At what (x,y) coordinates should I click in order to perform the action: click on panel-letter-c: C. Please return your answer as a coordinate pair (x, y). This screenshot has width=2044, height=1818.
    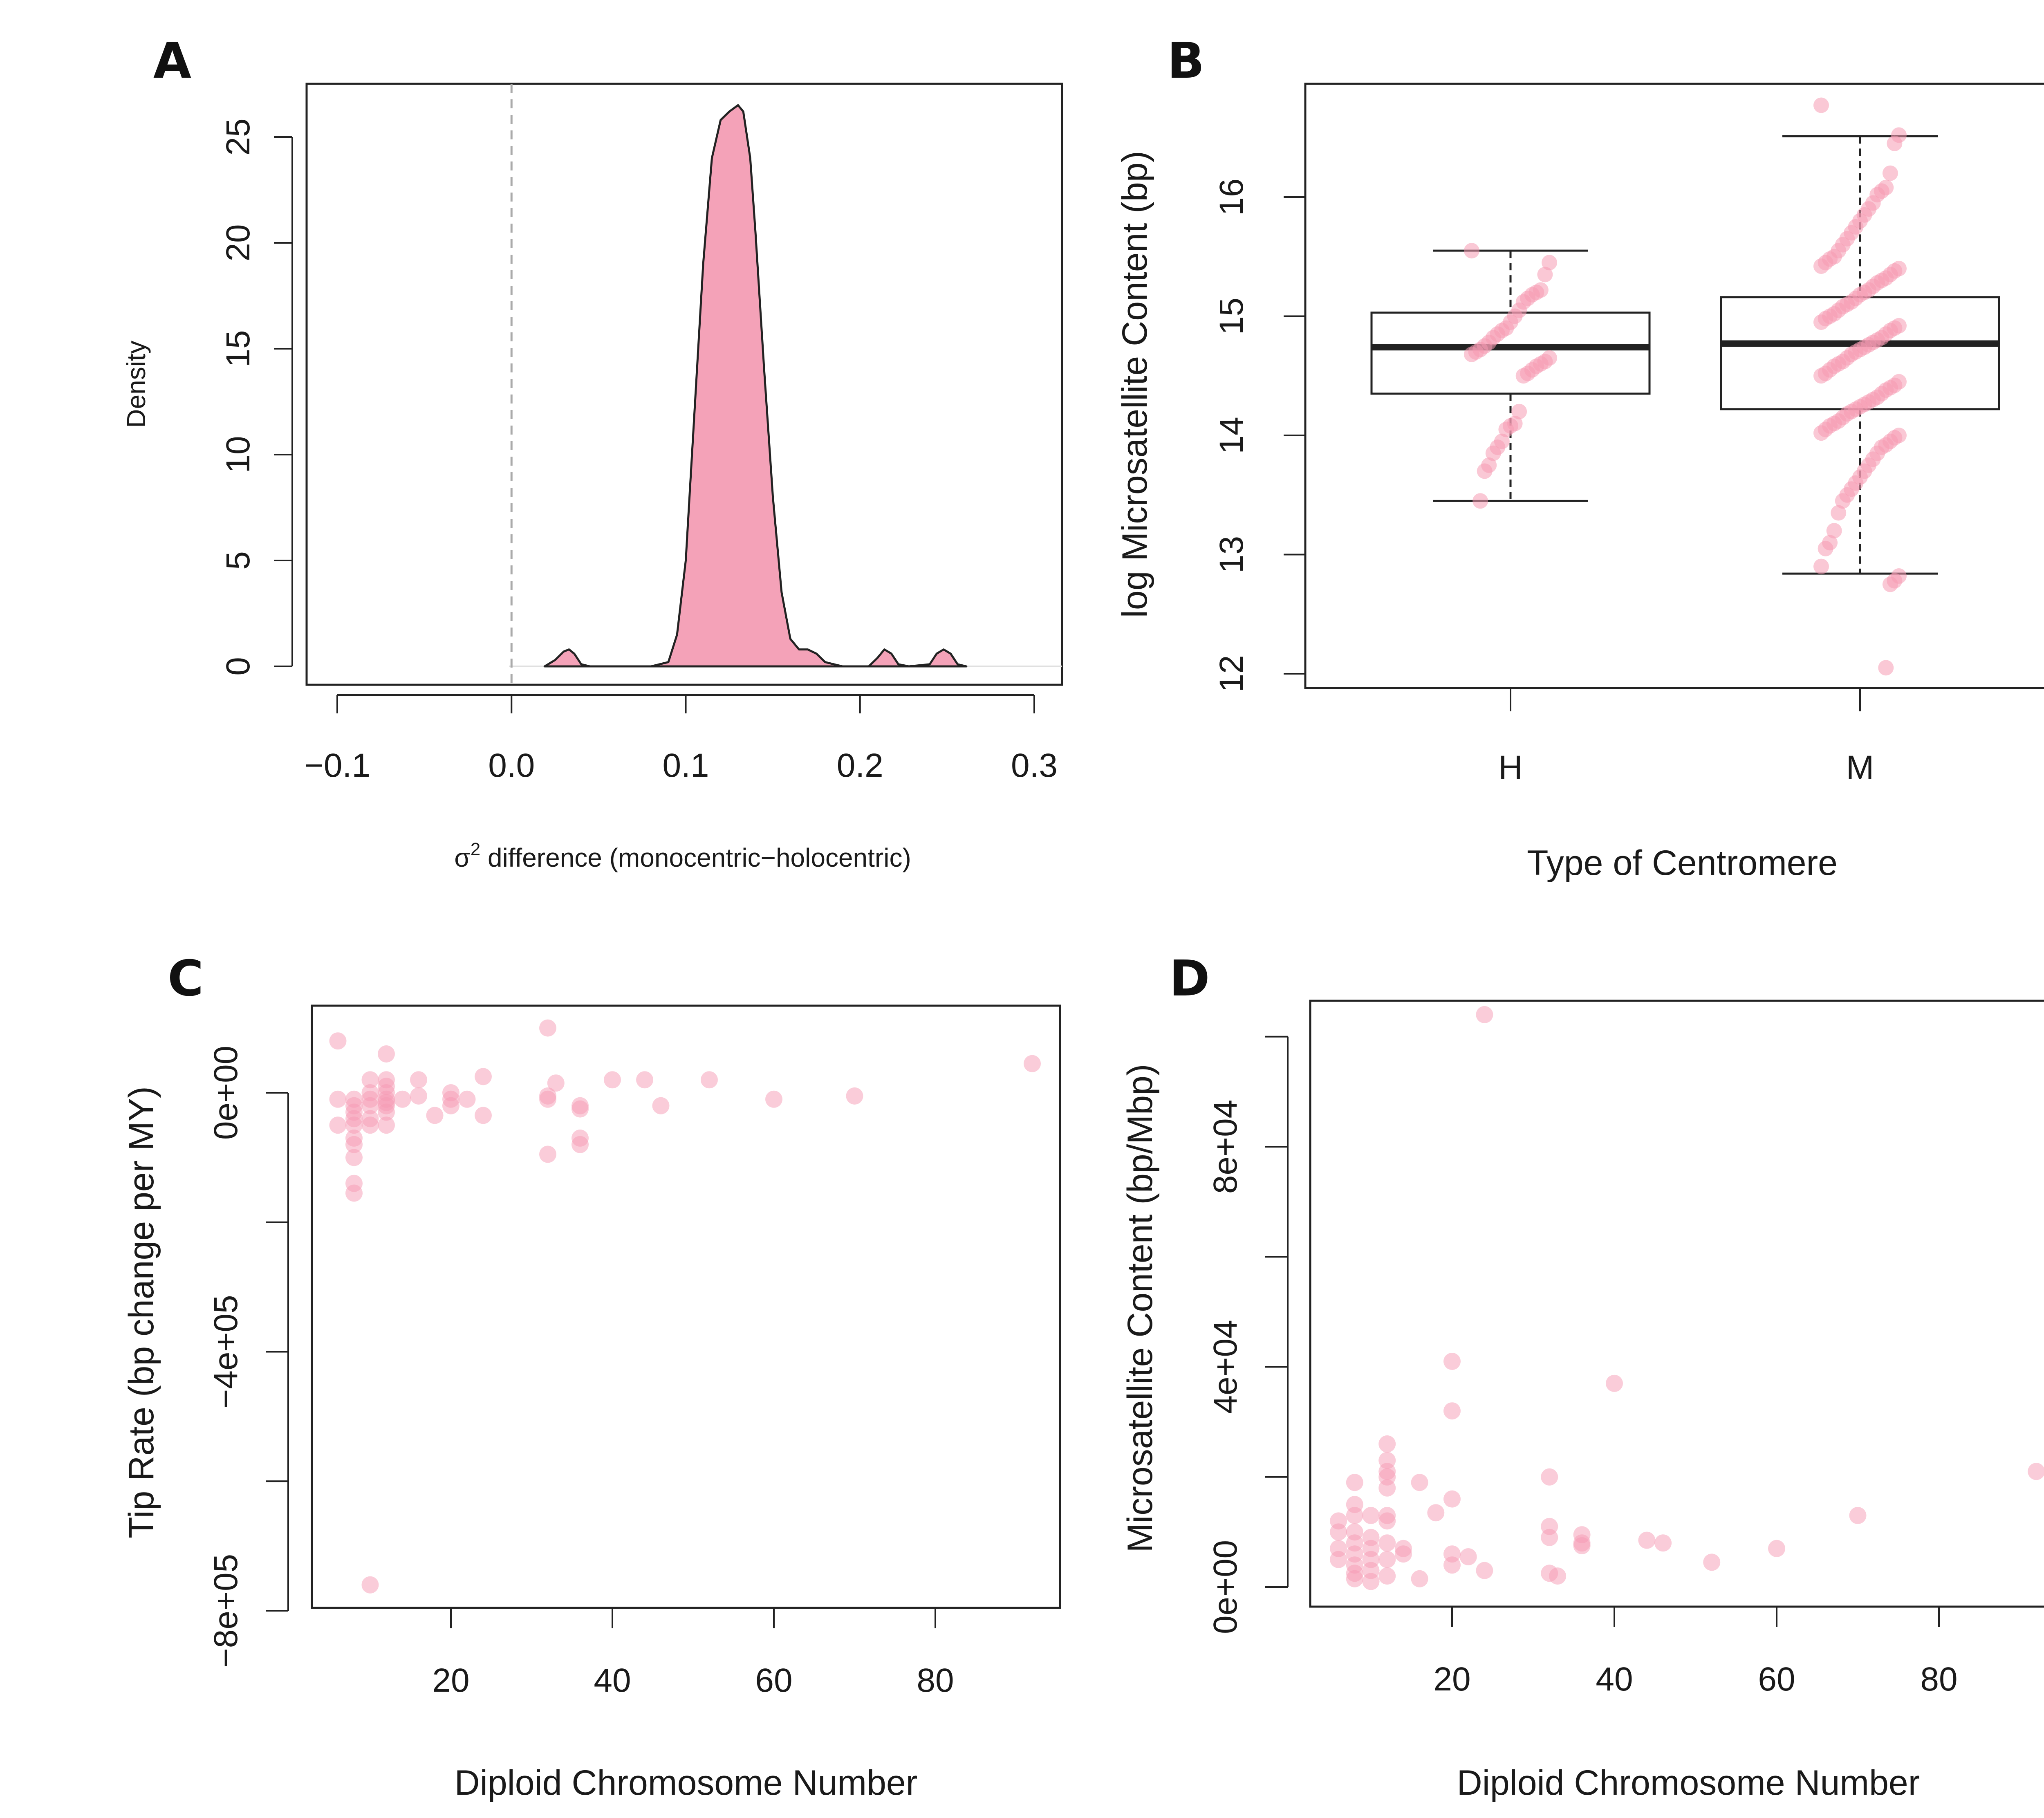
    Looking at the image, I should click on (186, 978).